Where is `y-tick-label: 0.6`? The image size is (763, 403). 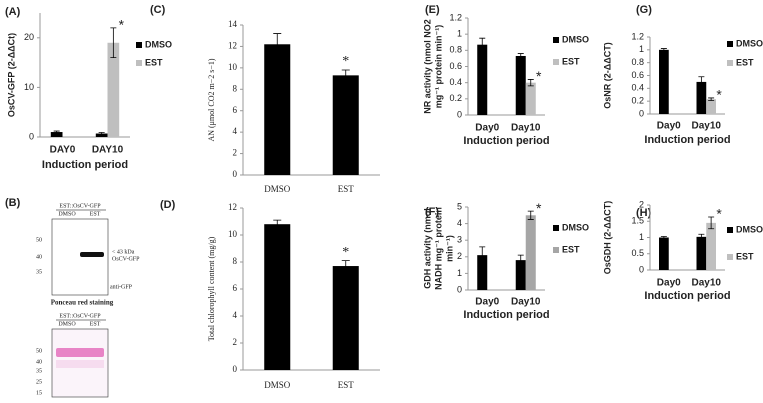 y-tick-label: 0.6 is located at coordinates (455, 66).